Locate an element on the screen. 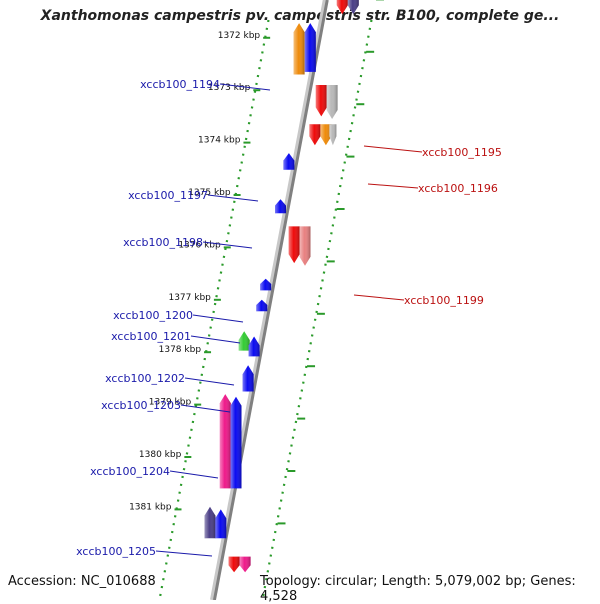 This screenshot has width=600, height=604. gene-label-xccb100_1201: xccb100_1201 is located at coordinates (151, 336).